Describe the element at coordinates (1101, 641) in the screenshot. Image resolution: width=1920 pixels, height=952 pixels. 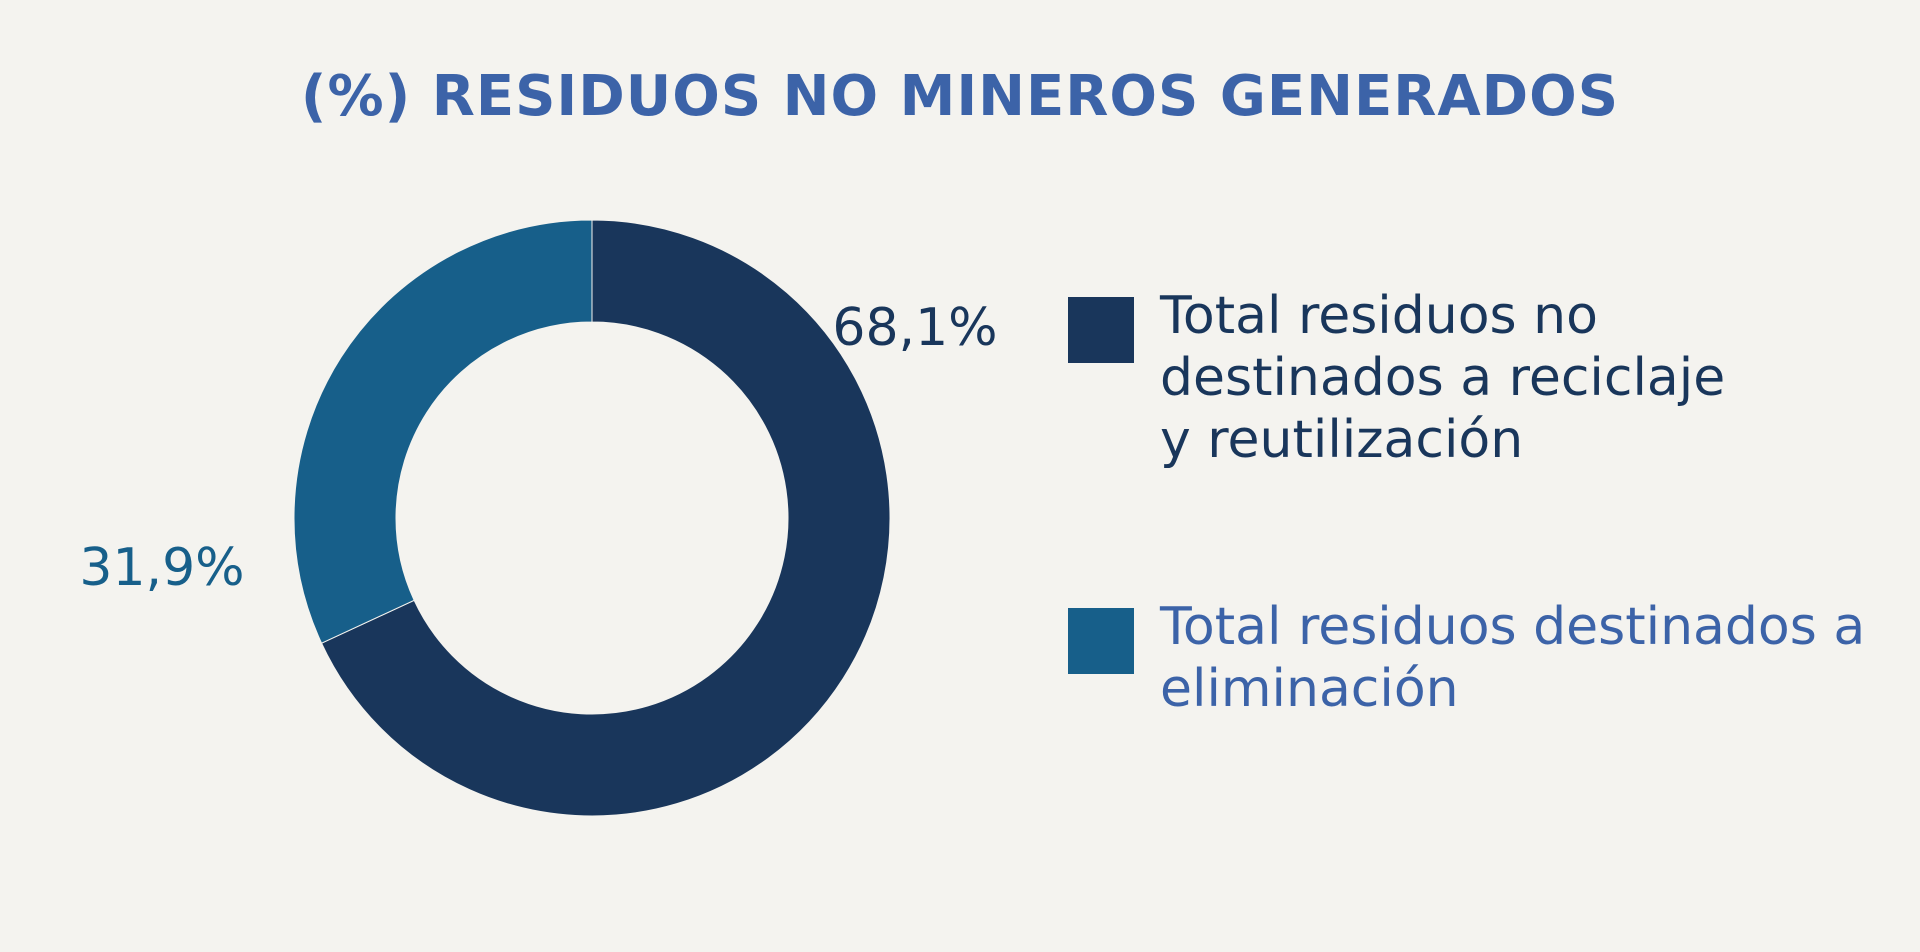
I see `legend-swatch-elimination` at that location.